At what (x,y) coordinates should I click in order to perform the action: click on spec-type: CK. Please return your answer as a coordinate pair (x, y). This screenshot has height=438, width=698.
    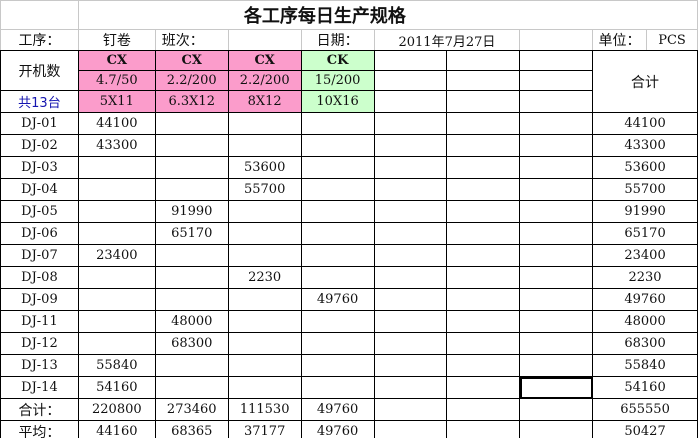
    Looking at the image, I should click on (337, 60).